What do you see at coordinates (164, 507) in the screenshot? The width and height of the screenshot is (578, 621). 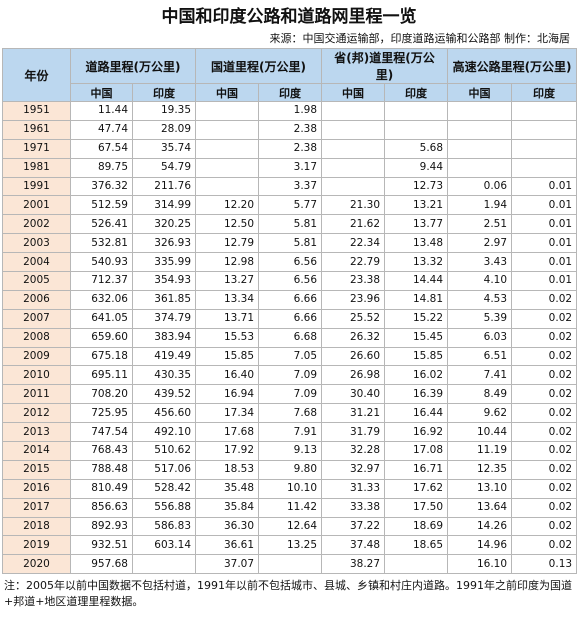 I see `road-india-cell: 556.88` at bounding box center [164, 507].